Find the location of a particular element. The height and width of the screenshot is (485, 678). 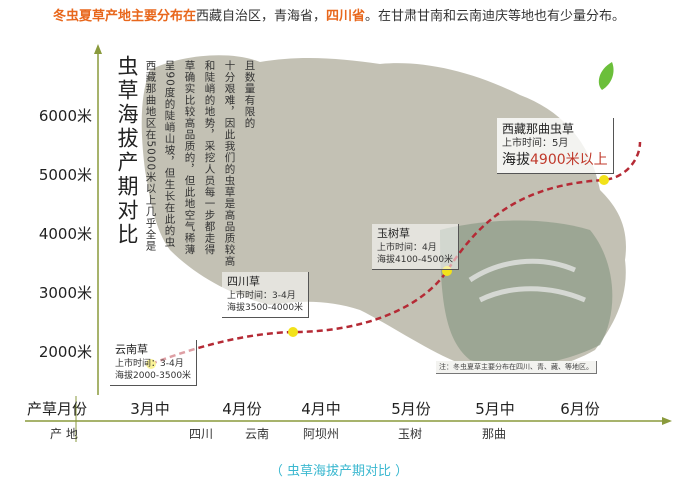

y-label: 4000米 is located at coordinates (65, 234).